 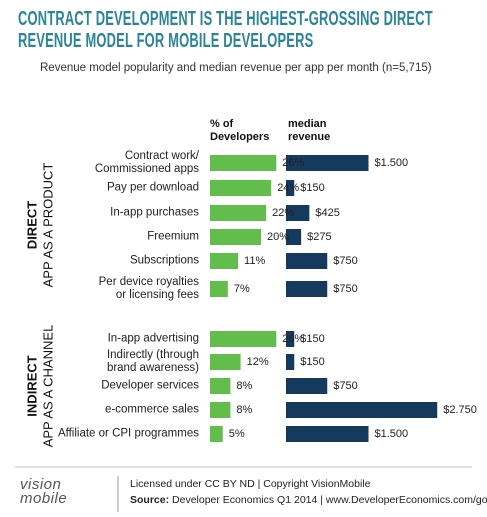 I want to click on value-label: 24%, so click(x=288, y=188).